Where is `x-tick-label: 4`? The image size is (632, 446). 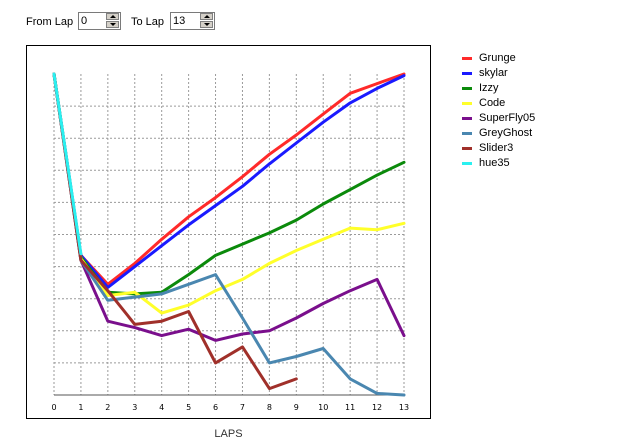
x-tick-label: 4 is located at coordinates (161, 407).